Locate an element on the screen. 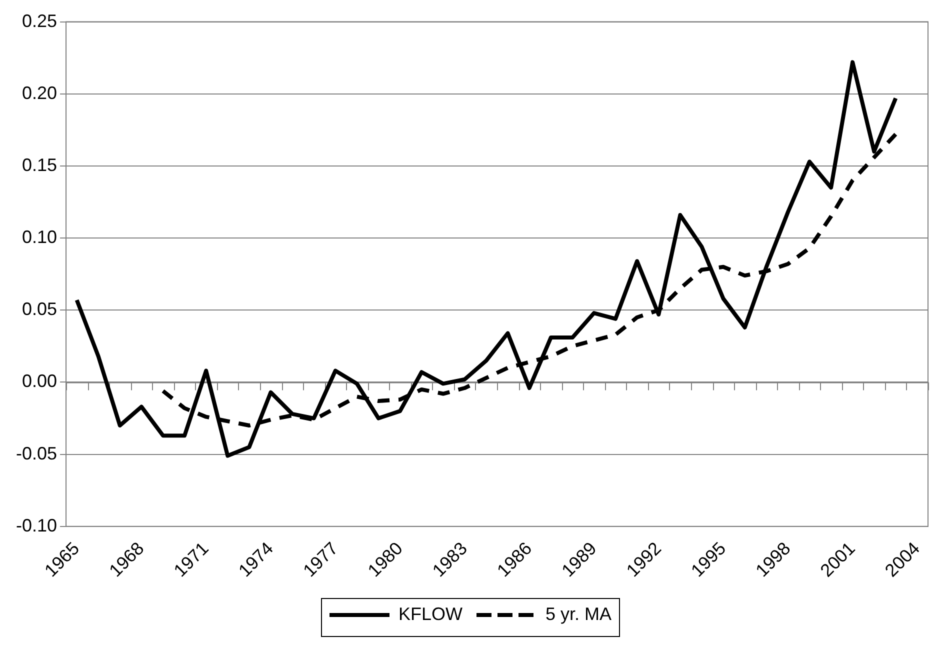 This screenshot has height=667, width=949. y-tick-label: 0.15 is located at coordinates (40, 164).